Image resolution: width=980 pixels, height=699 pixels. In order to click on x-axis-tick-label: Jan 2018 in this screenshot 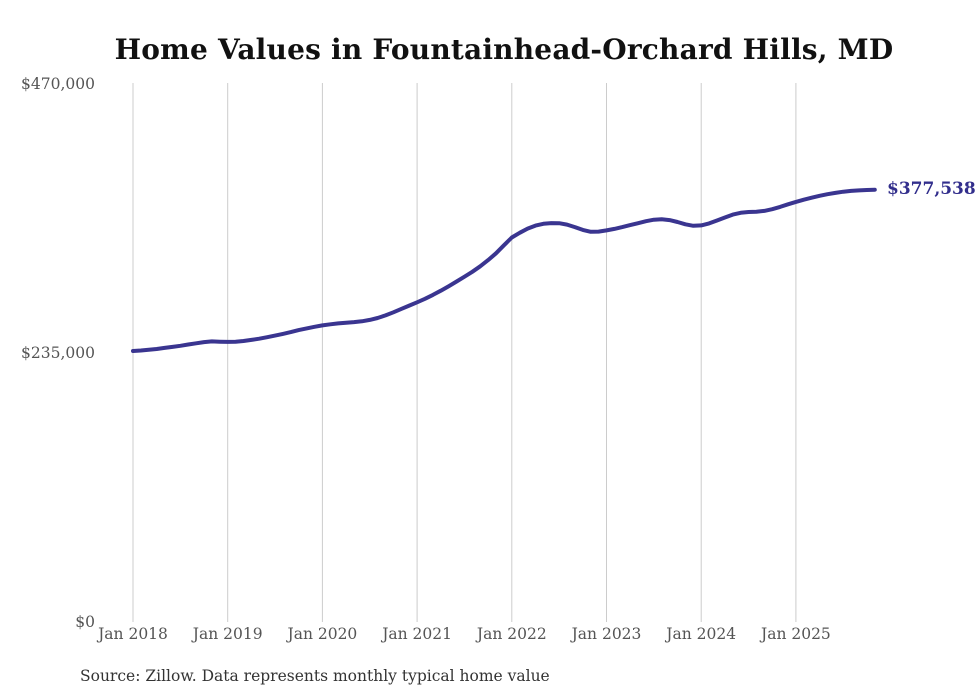, I will do `click(133, 634)`.